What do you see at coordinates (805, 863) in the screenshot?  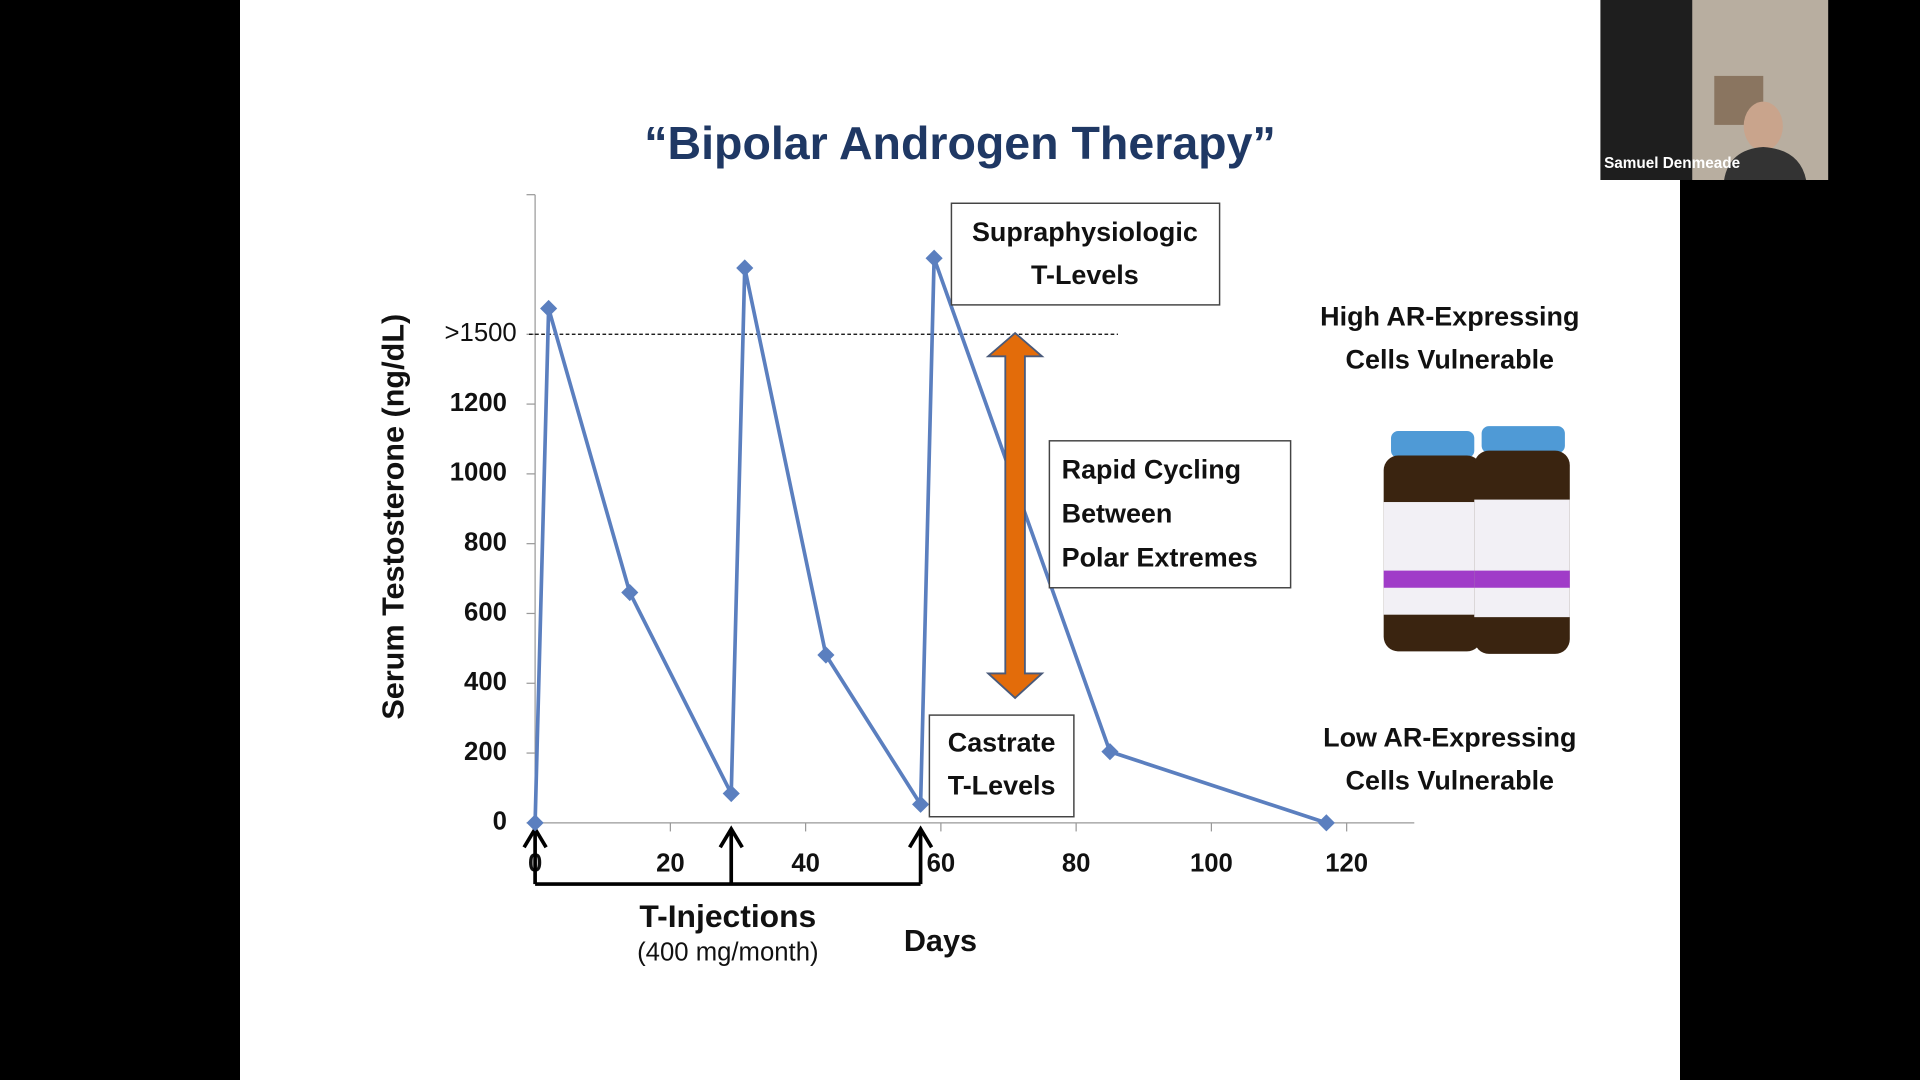 I see `x-tick-label: 40` at bounding box center [805, 863].